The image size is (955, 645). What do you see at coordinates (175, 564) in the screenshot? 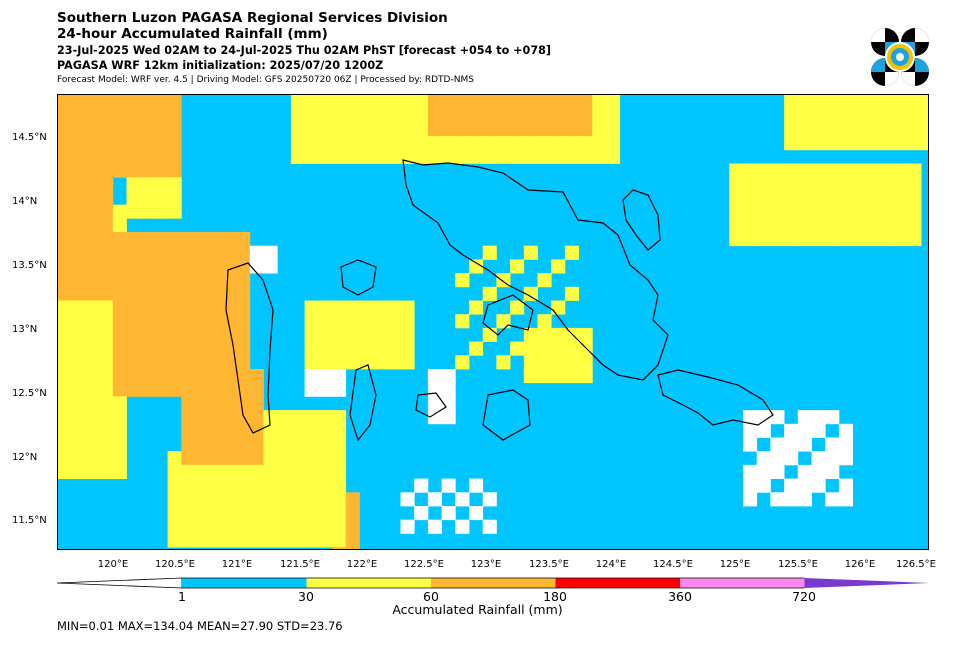
I see `lon-tick-label: 120.5°E` at bounding box center [175, 564].